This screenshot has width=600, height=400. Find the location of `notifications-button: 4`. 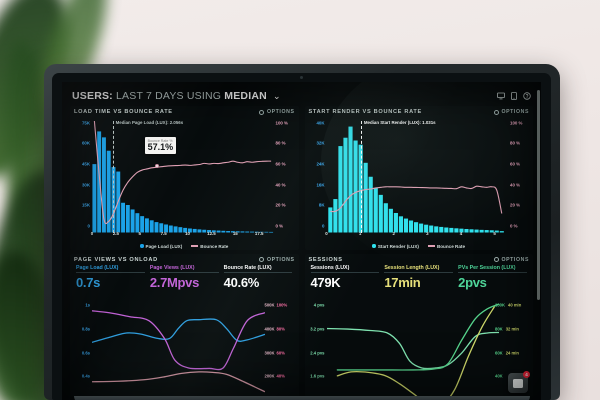

notifications-button: 4 is located at coordinates (519, 382).